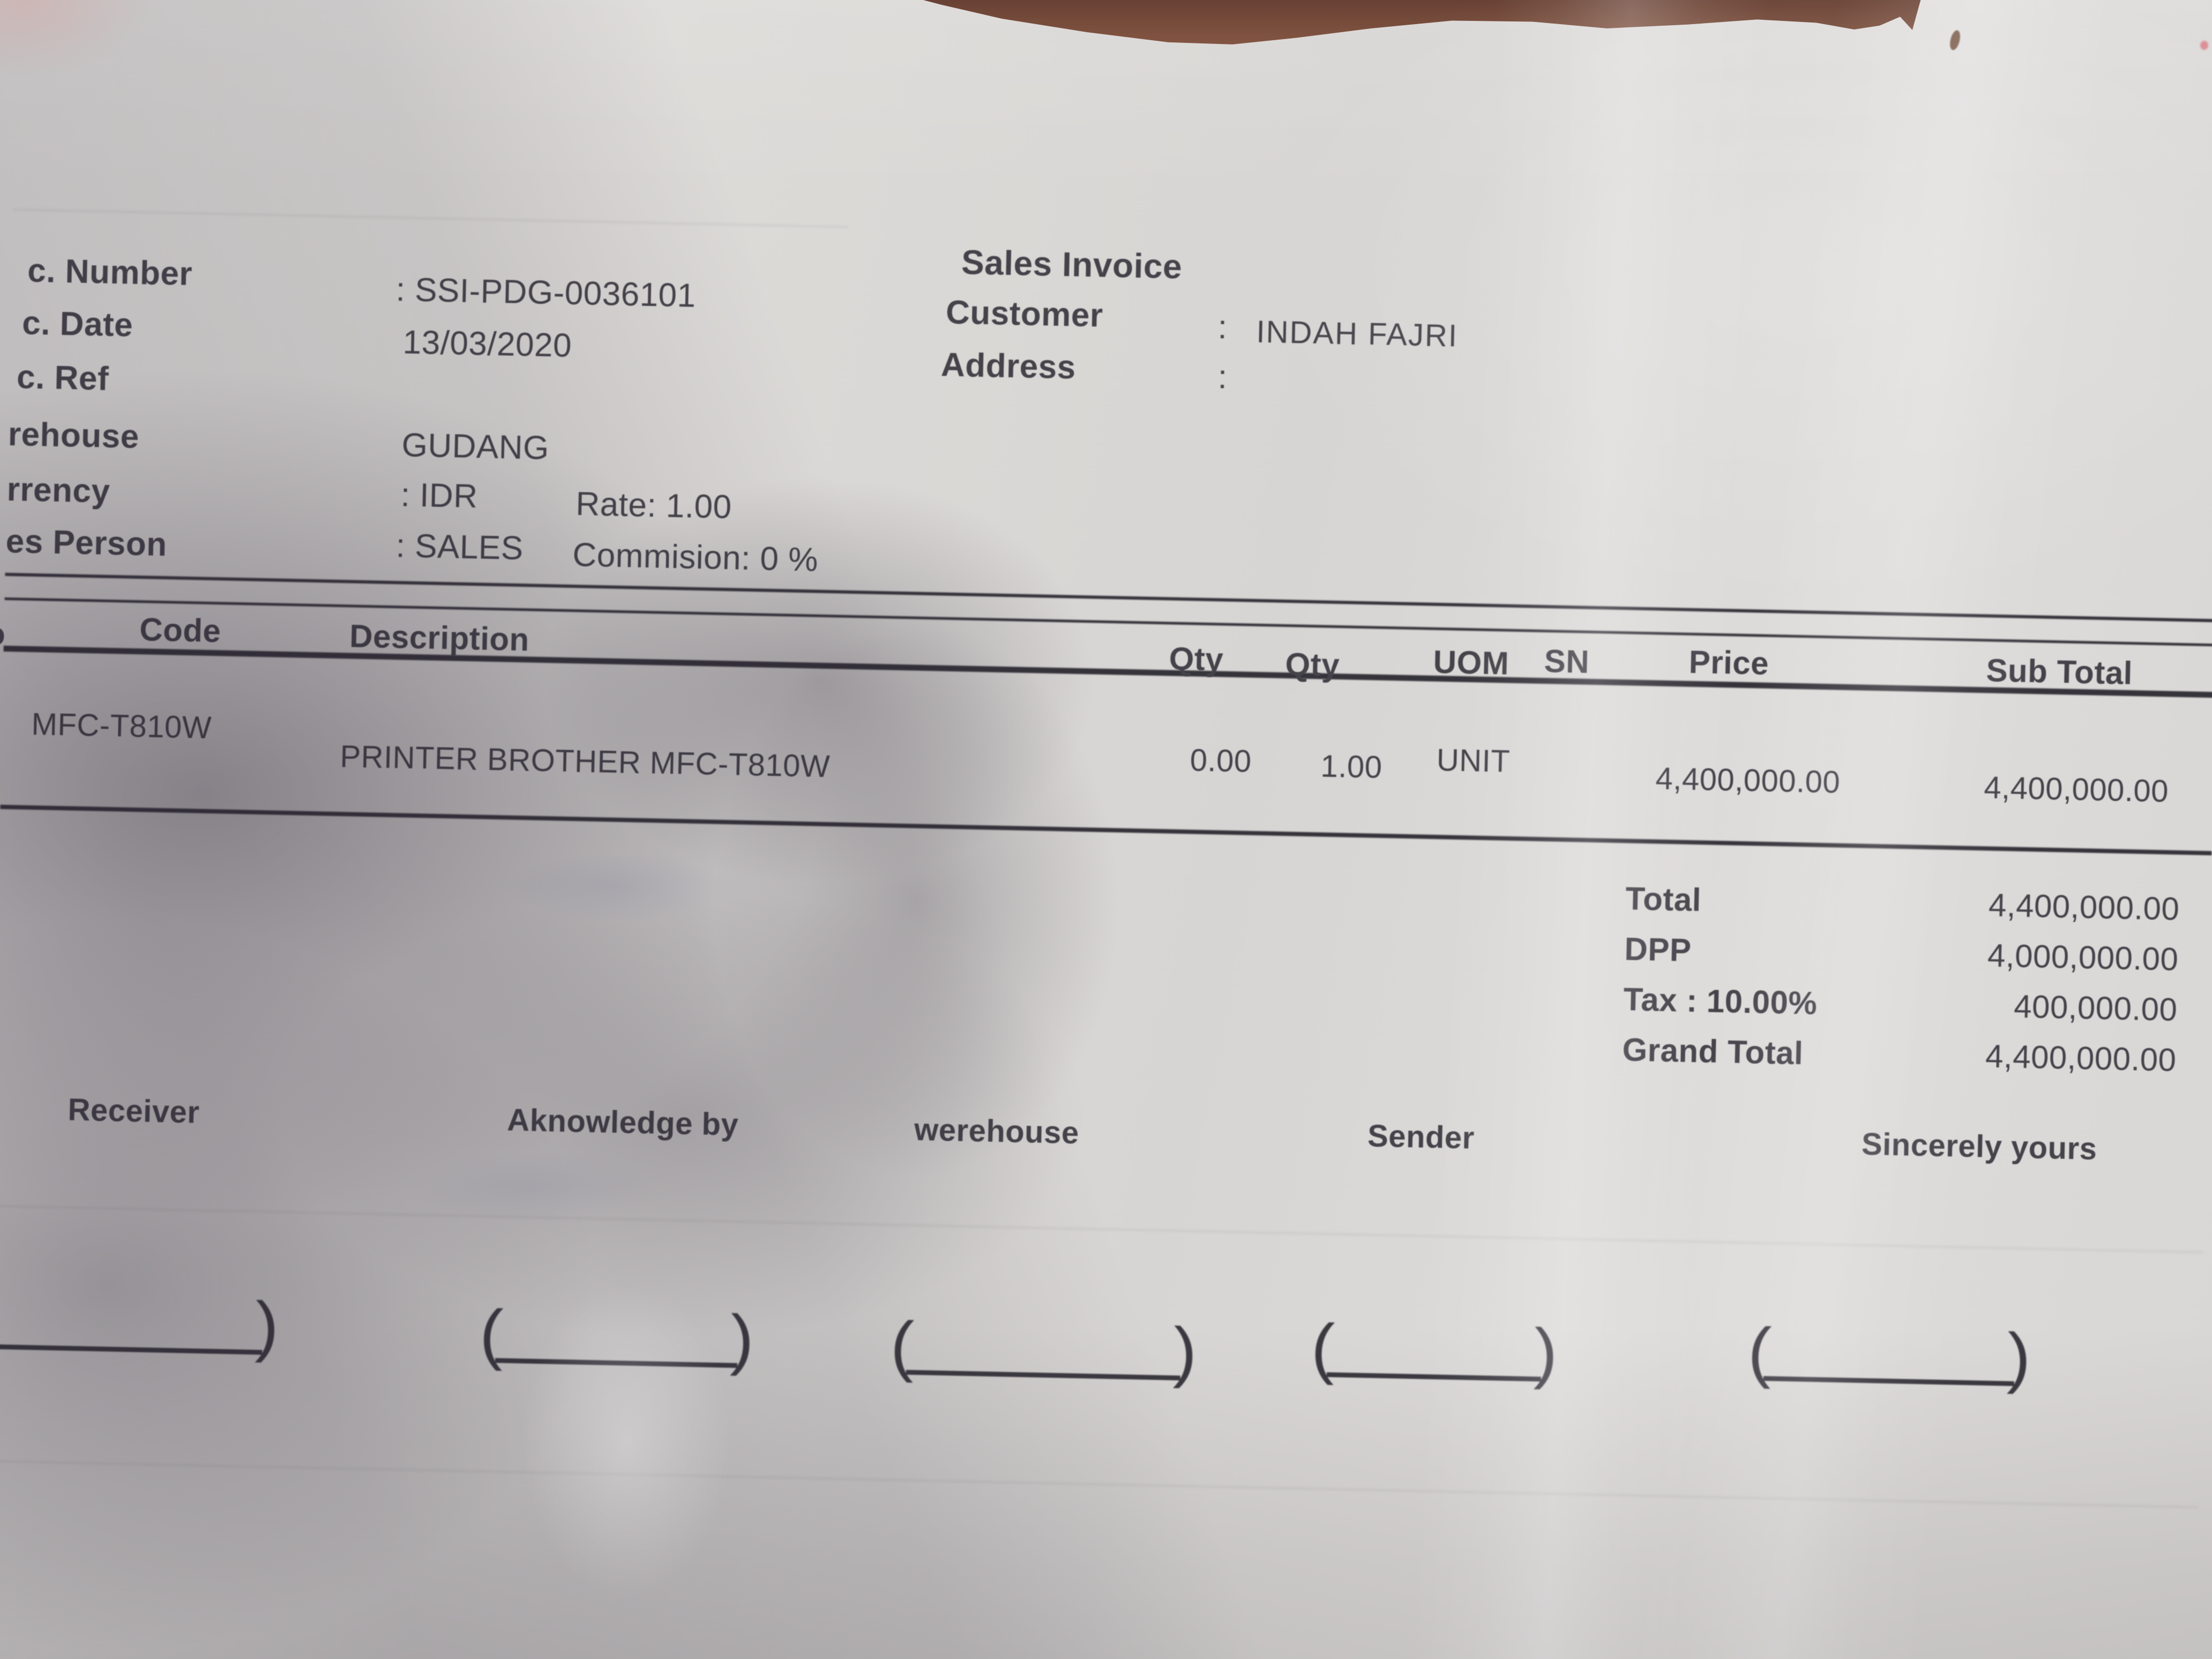 The height and width of the screenshot is (1659, 2212). What do you see at coordinates (1658, 949) in the screenshot?
I see `dpp-label: DPP` at bounding box center [1658, 949].